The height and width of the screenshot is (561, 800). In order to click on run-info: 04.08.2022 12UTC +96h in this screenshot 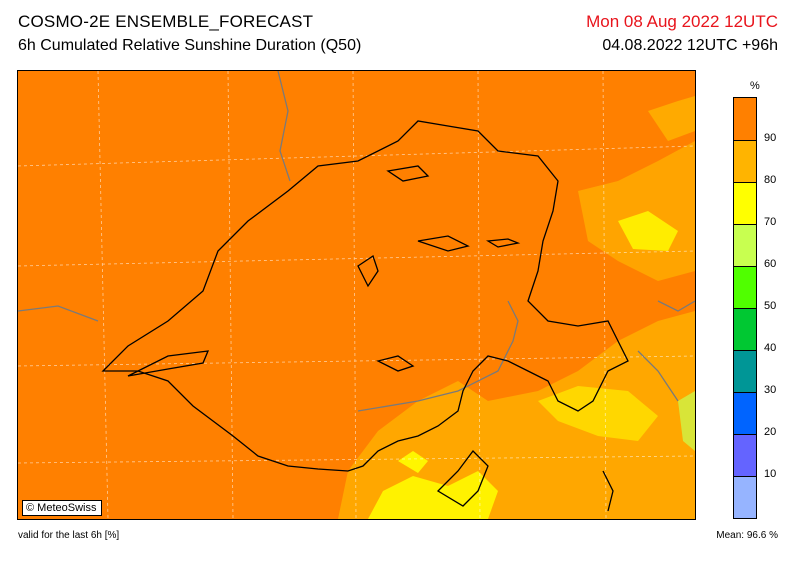, I will do `click(690, 45)`.